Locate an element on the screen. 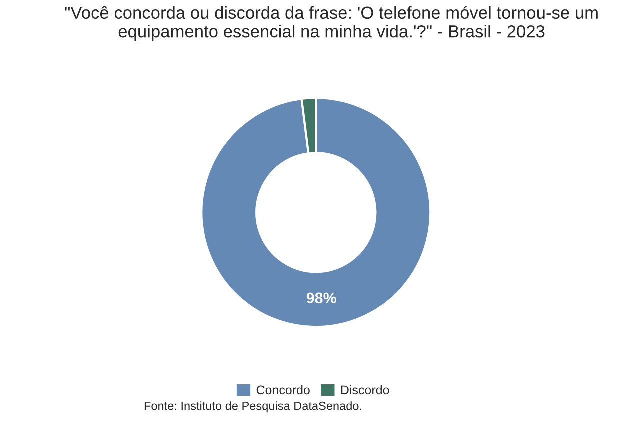  data-label: 98% is located at coordinates (321, 298).